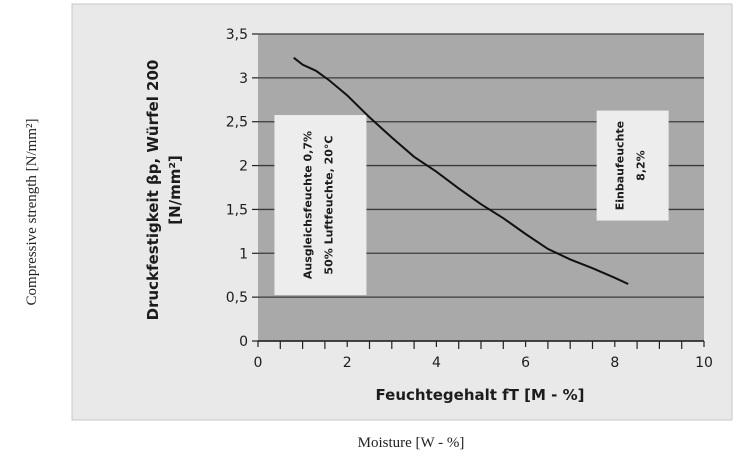 The width and height of the screenshot is (736, 458). What do you see at coordinates (483, 363) in the screenshot?
I see `x-tick-labels: 0 2 4 6 8 10` at bounding box center [483, 363].